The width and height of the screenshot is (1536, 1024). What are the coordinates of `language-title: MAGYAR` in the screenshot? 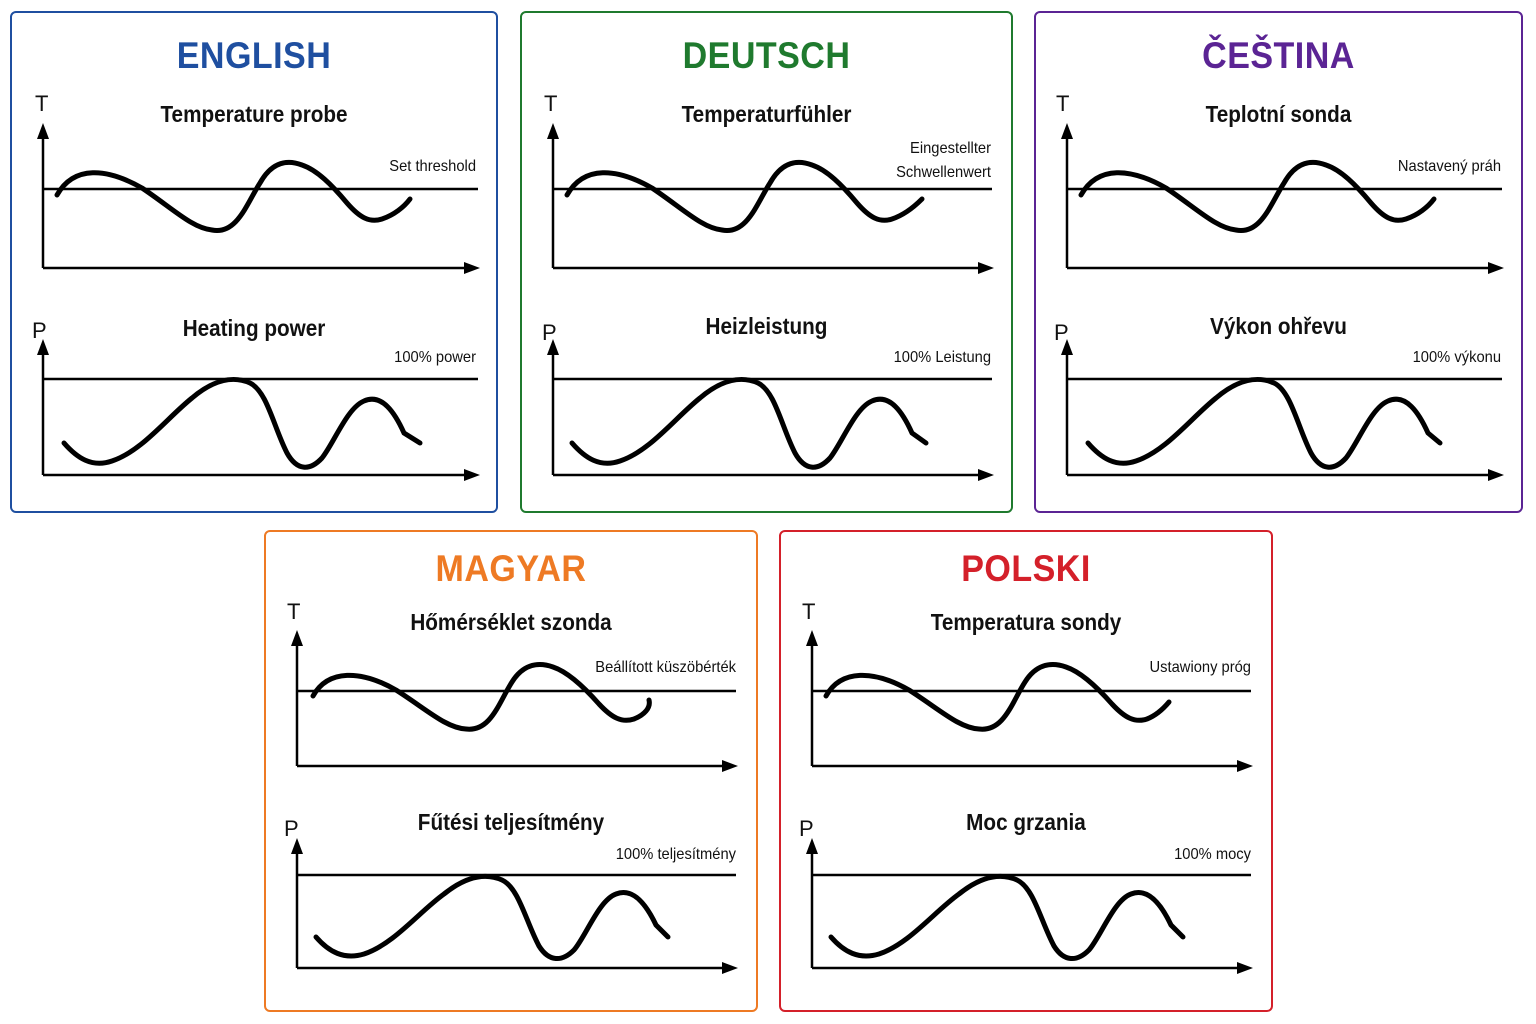 It's located at (511, 568).